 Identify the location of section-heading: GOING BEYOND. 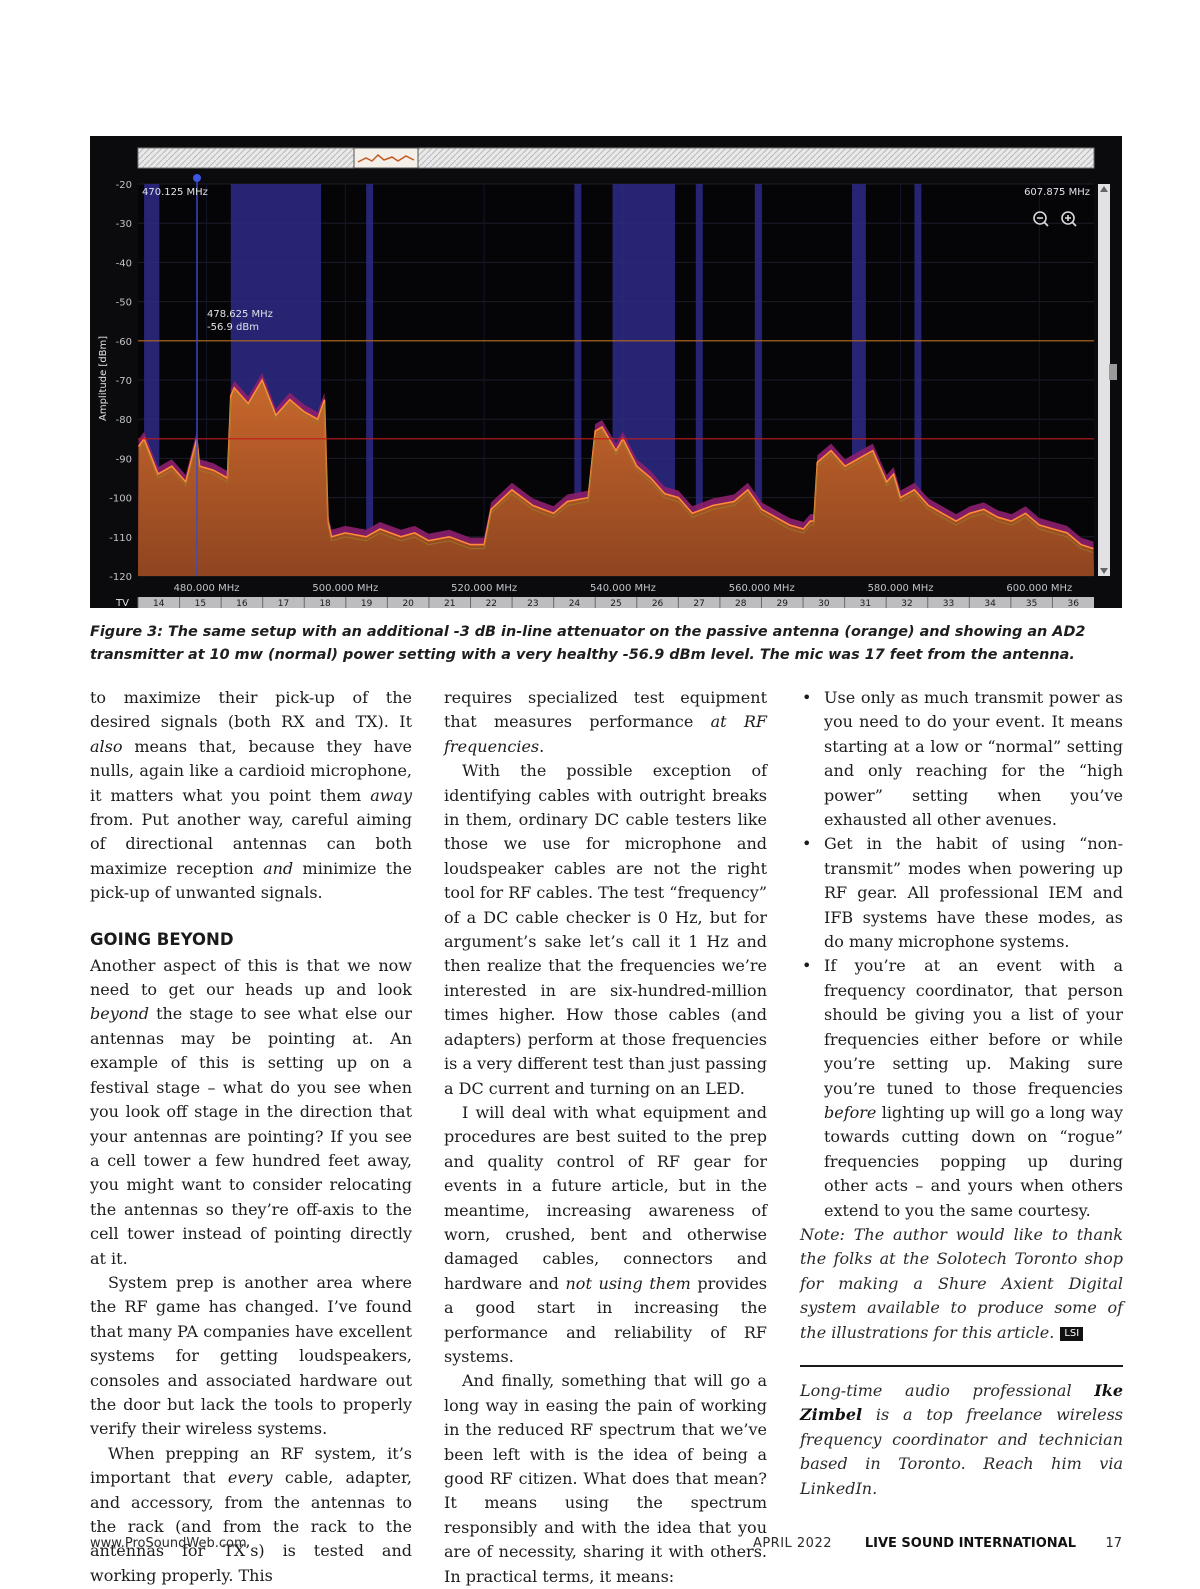
(162, 939).